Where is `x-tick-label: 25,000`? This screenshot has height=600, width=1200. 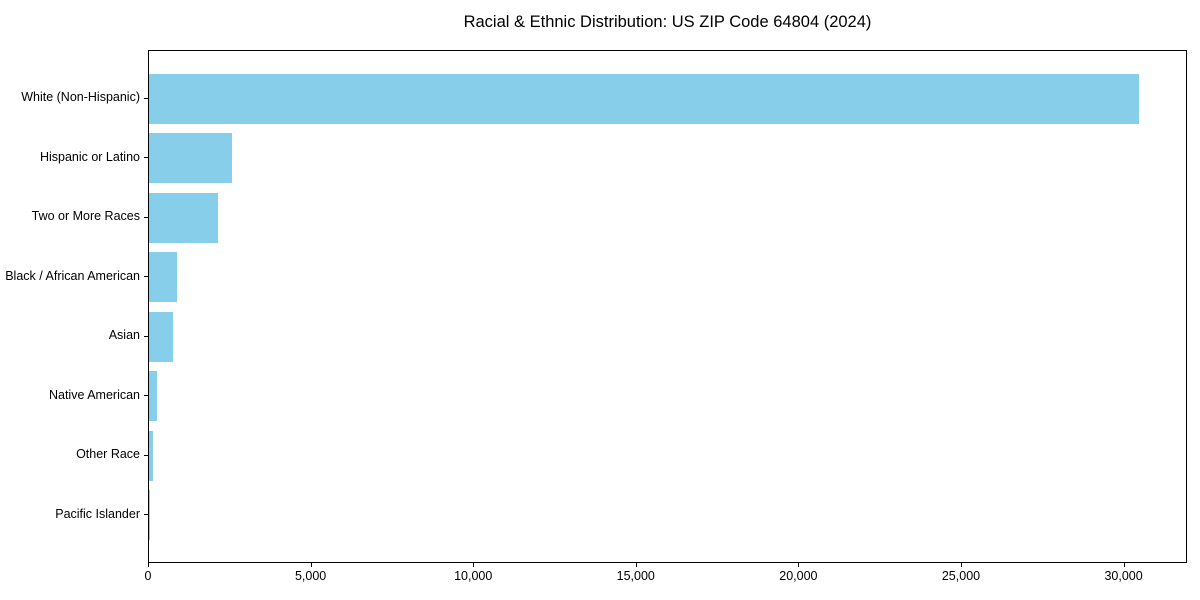
x-tick-label: 25,000 is located at coordinates (961, 576).